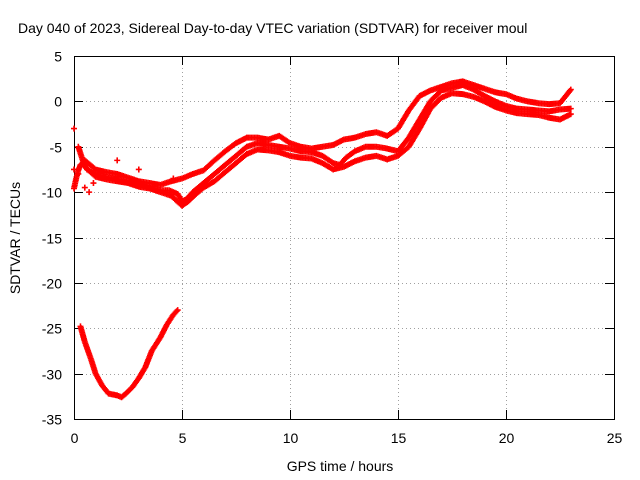 The height and width of the screenshot is (480, 640). What do you see at coordinates (129, 354) in the screenshot?
I see `series-dip` at bounding box center [129, 354].